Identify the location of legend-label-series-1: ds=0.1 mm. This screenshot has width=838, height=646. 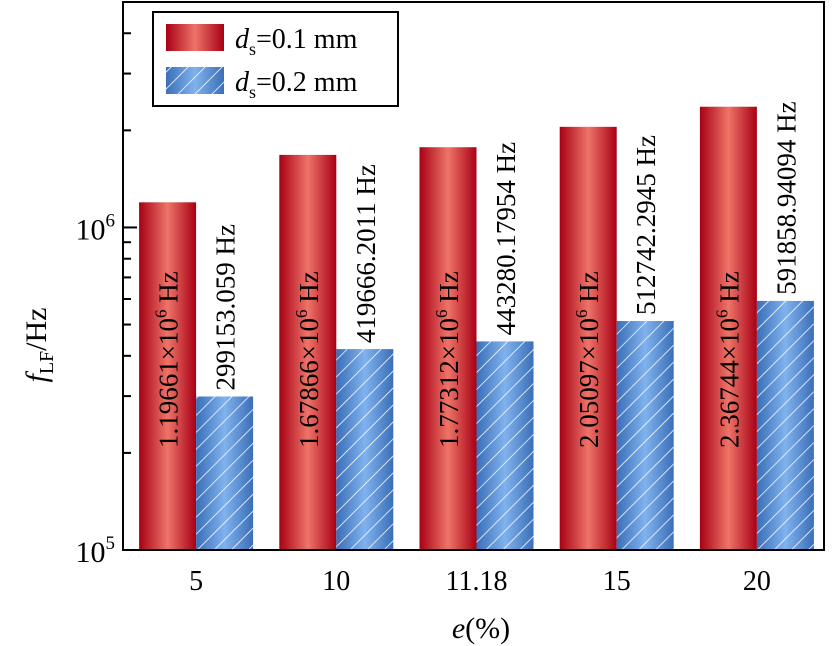
(296, 41).